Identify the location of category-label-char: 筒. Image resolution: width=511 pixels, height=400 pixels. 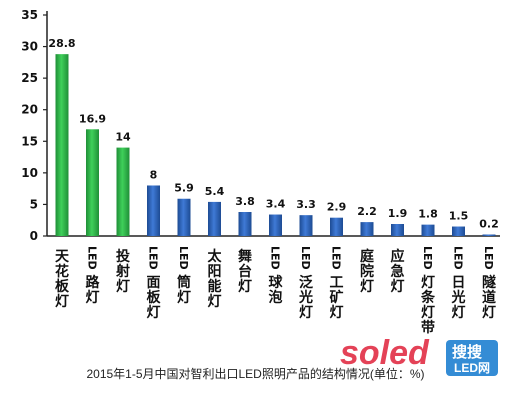
(184, 282).